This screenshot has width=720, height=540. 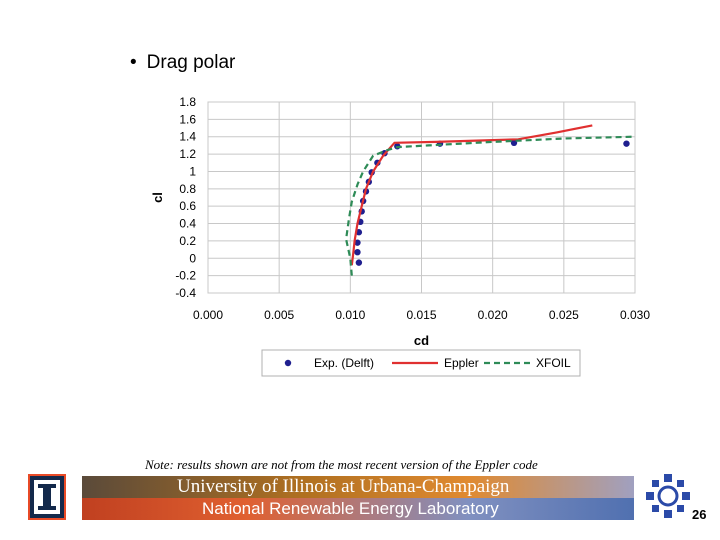 I want to click on y-tick-label: 0.6, so click(x=187, y=206).